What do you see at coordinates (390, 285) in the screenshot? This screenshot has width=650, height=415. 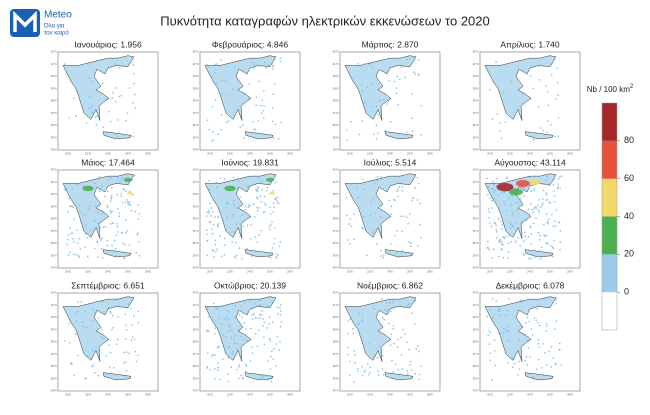 I see `panel-title: Νοέμβριος: 6.862` at bounding box center [390, 285].